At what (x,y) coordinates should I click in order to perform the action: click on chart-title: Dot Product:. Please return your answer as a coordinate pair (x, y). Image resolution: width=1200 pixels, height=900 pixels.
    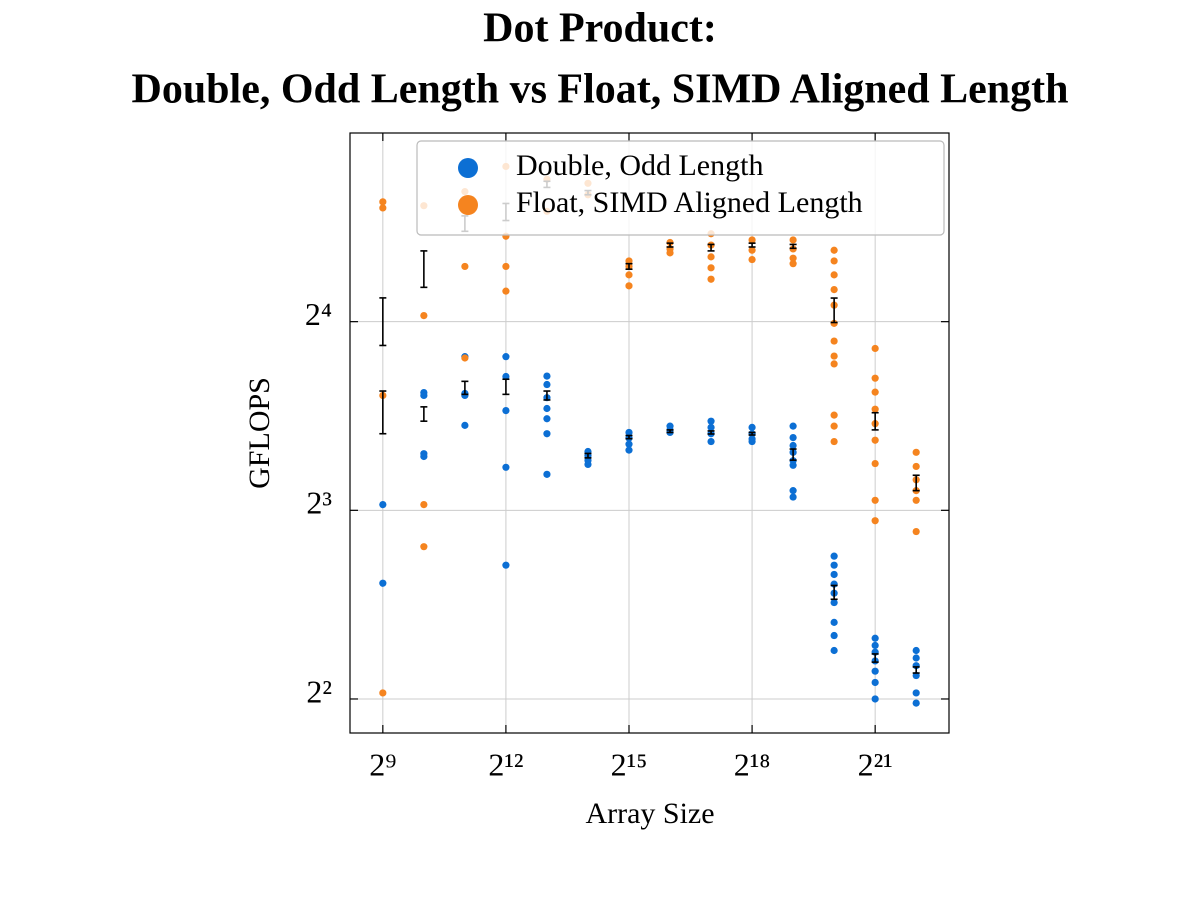
    Looking at the image, I should click on (600, 29).